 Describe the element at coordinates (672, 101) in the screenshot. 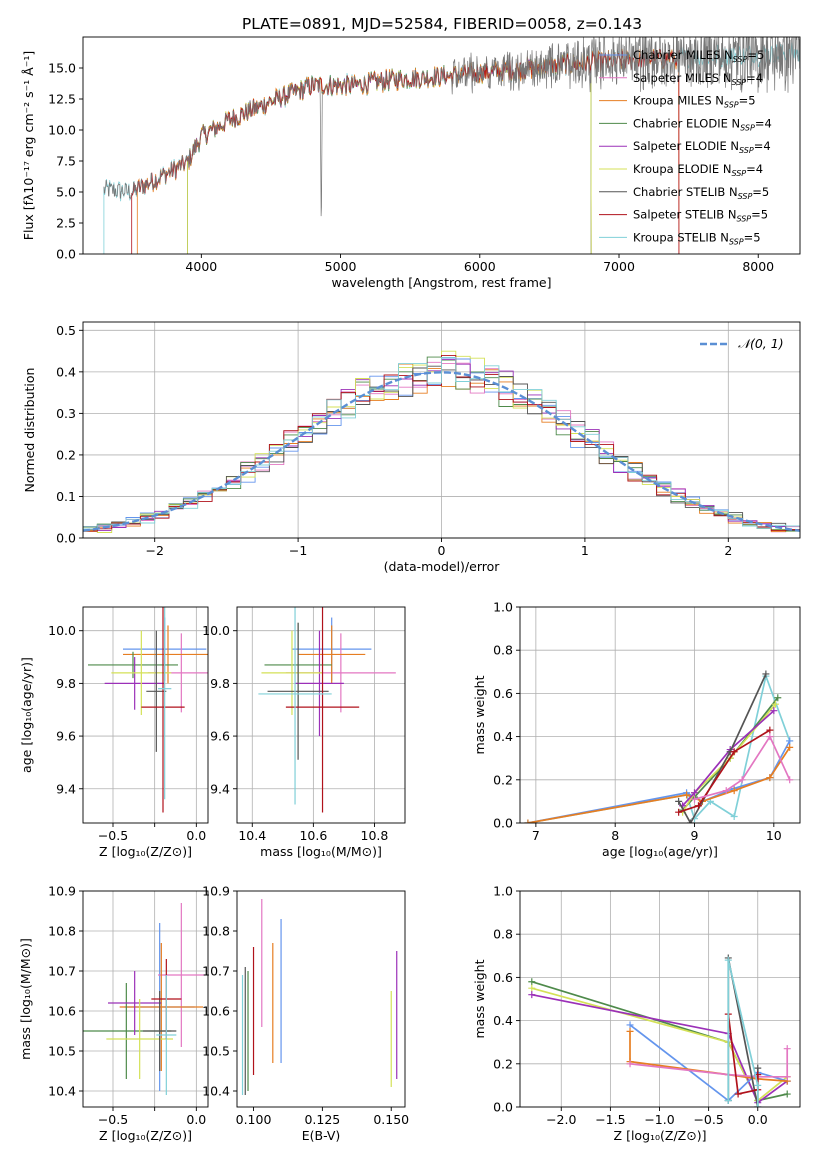

I see `legend-entry-name: Kroupa MILES` at that location.